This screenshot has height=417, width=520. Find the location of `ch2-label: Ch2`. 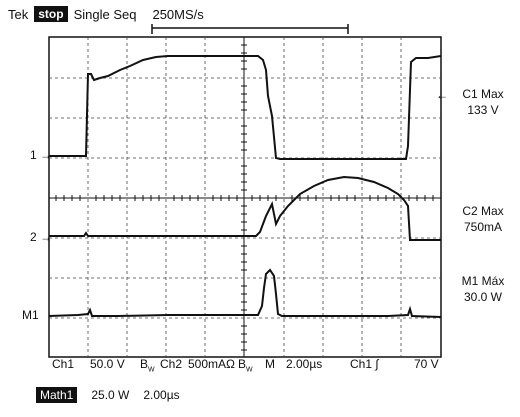

ch2-label: Ch2 is located at coordinates (171, 364).